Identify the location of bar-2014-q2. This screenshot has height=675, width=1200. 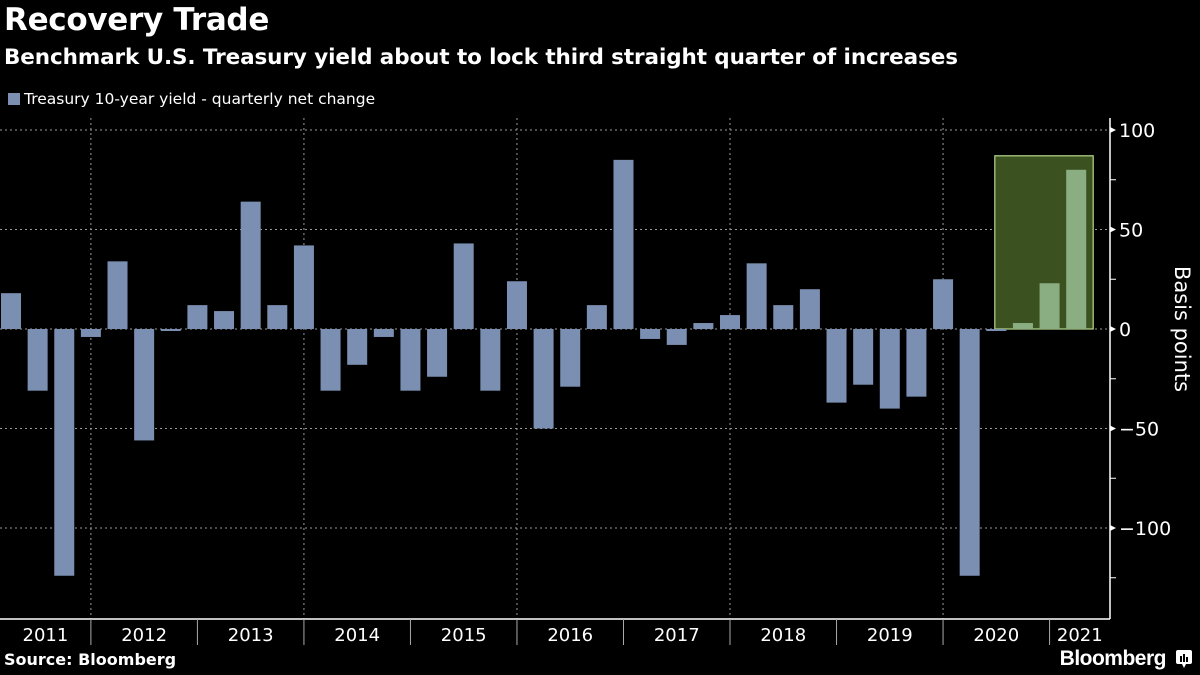
(357, 347).